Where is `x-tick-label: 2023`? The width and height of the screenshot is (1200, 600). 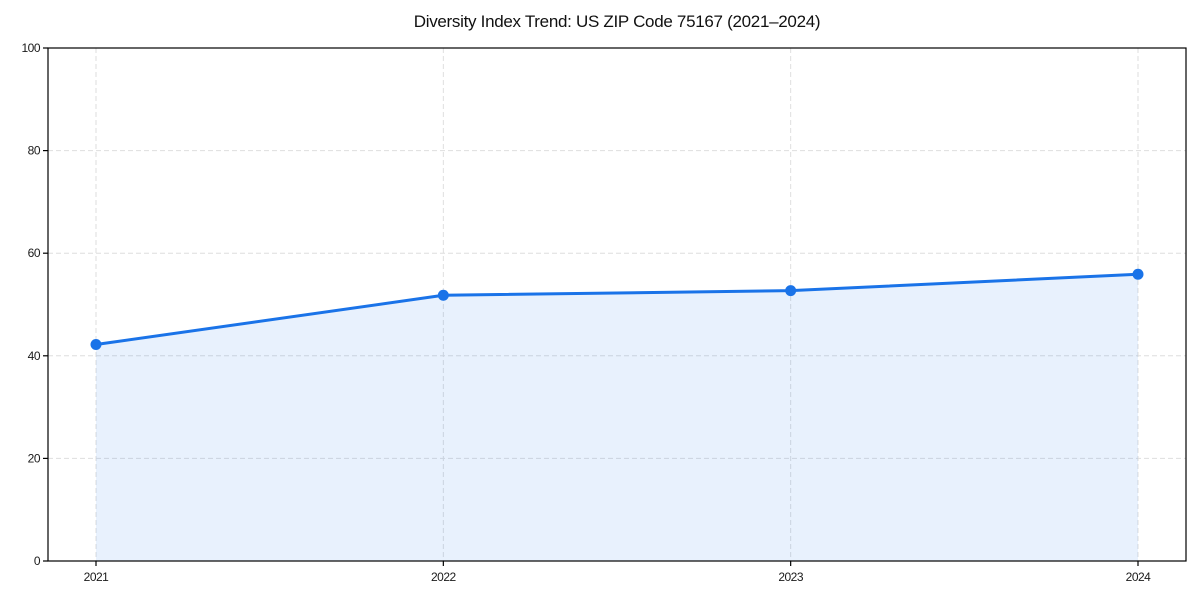
x-tick-label: 2023 is located at coordinates (791, 577).